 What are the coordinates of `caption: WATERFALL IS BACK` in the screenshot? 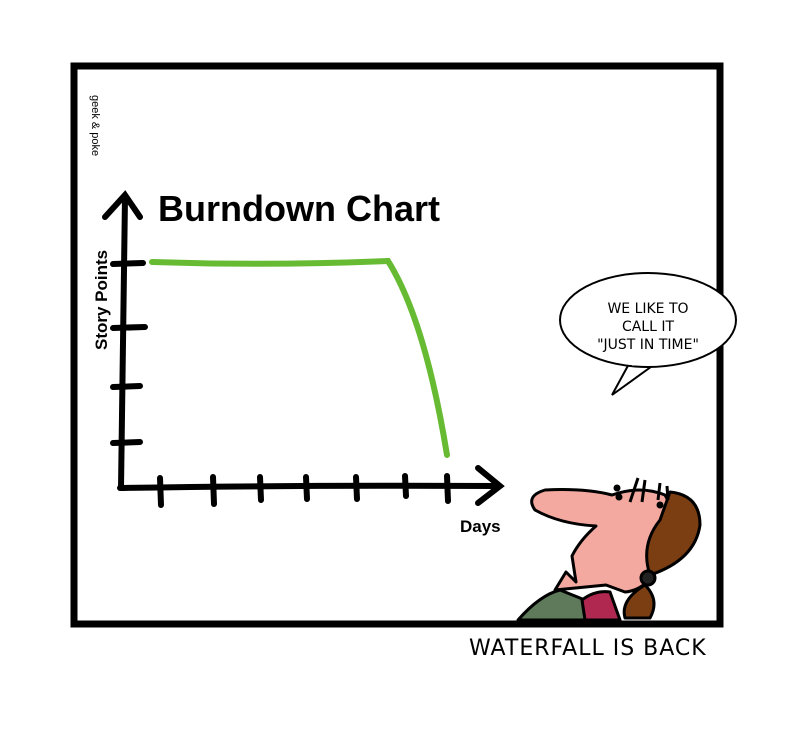 It's located at (588, 648).